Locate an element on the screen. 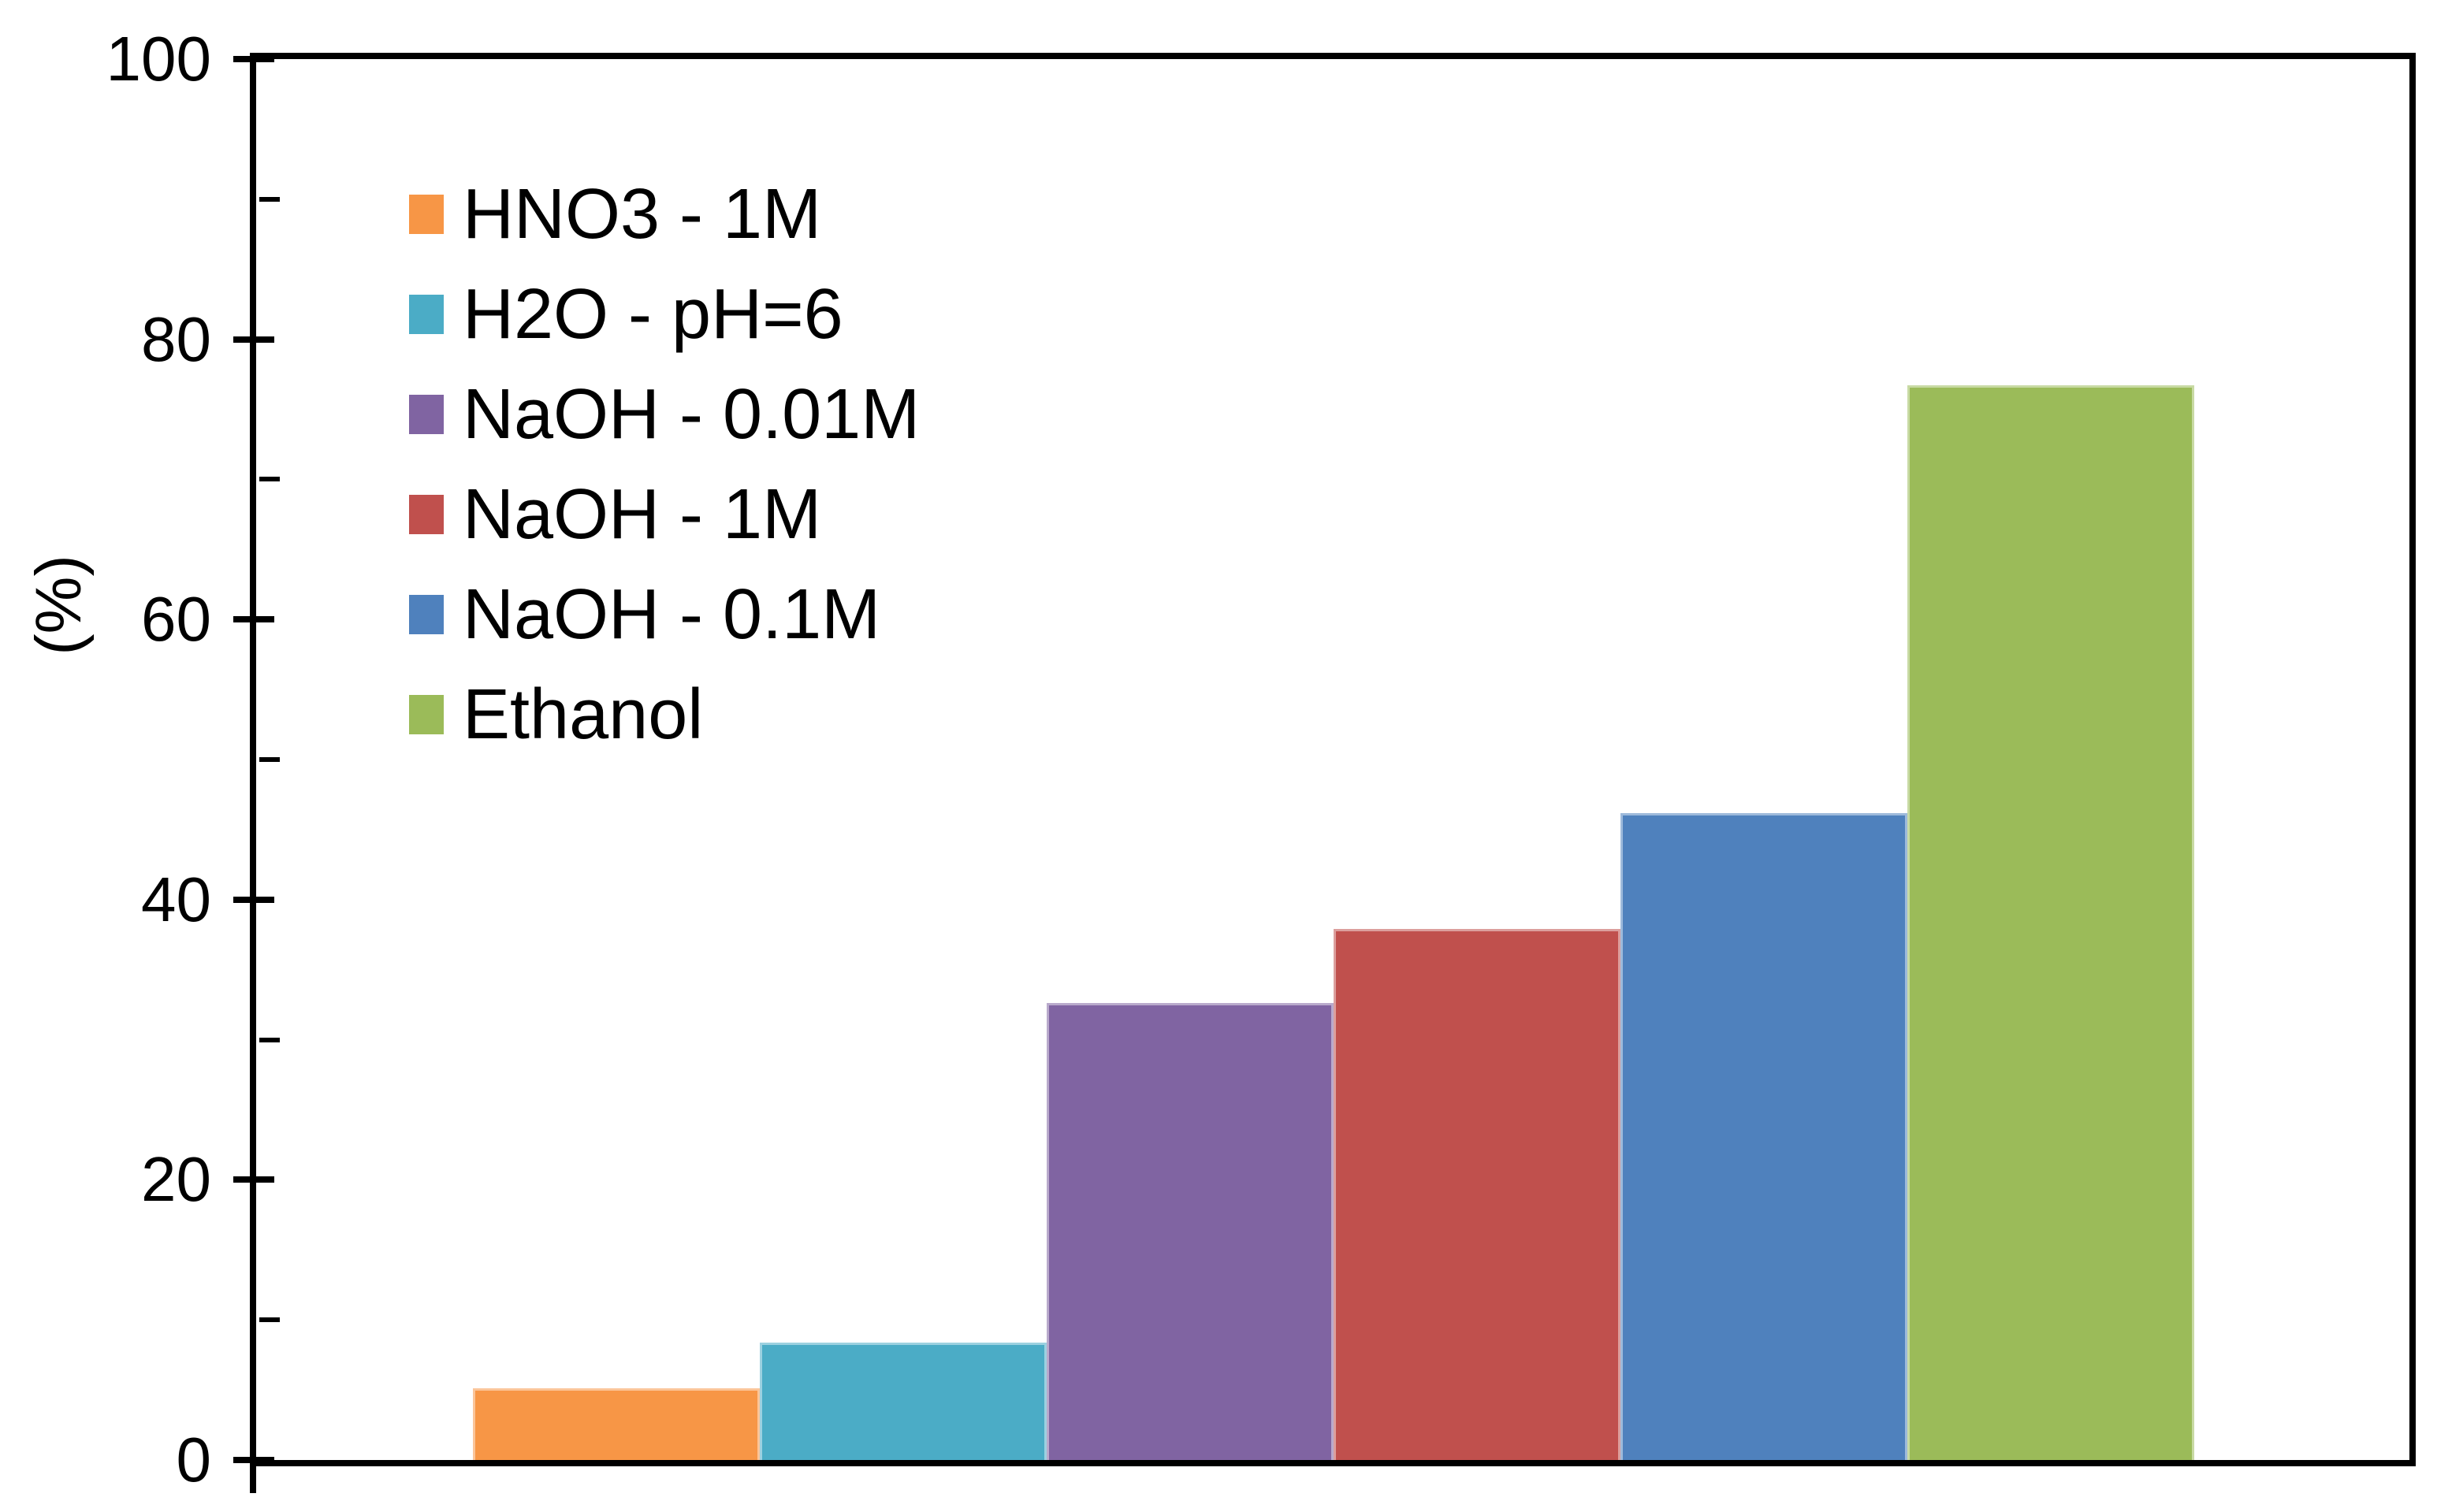 The image size is (2437, 1512). bar-hno3-1m is located at coordinates (616, 1424).